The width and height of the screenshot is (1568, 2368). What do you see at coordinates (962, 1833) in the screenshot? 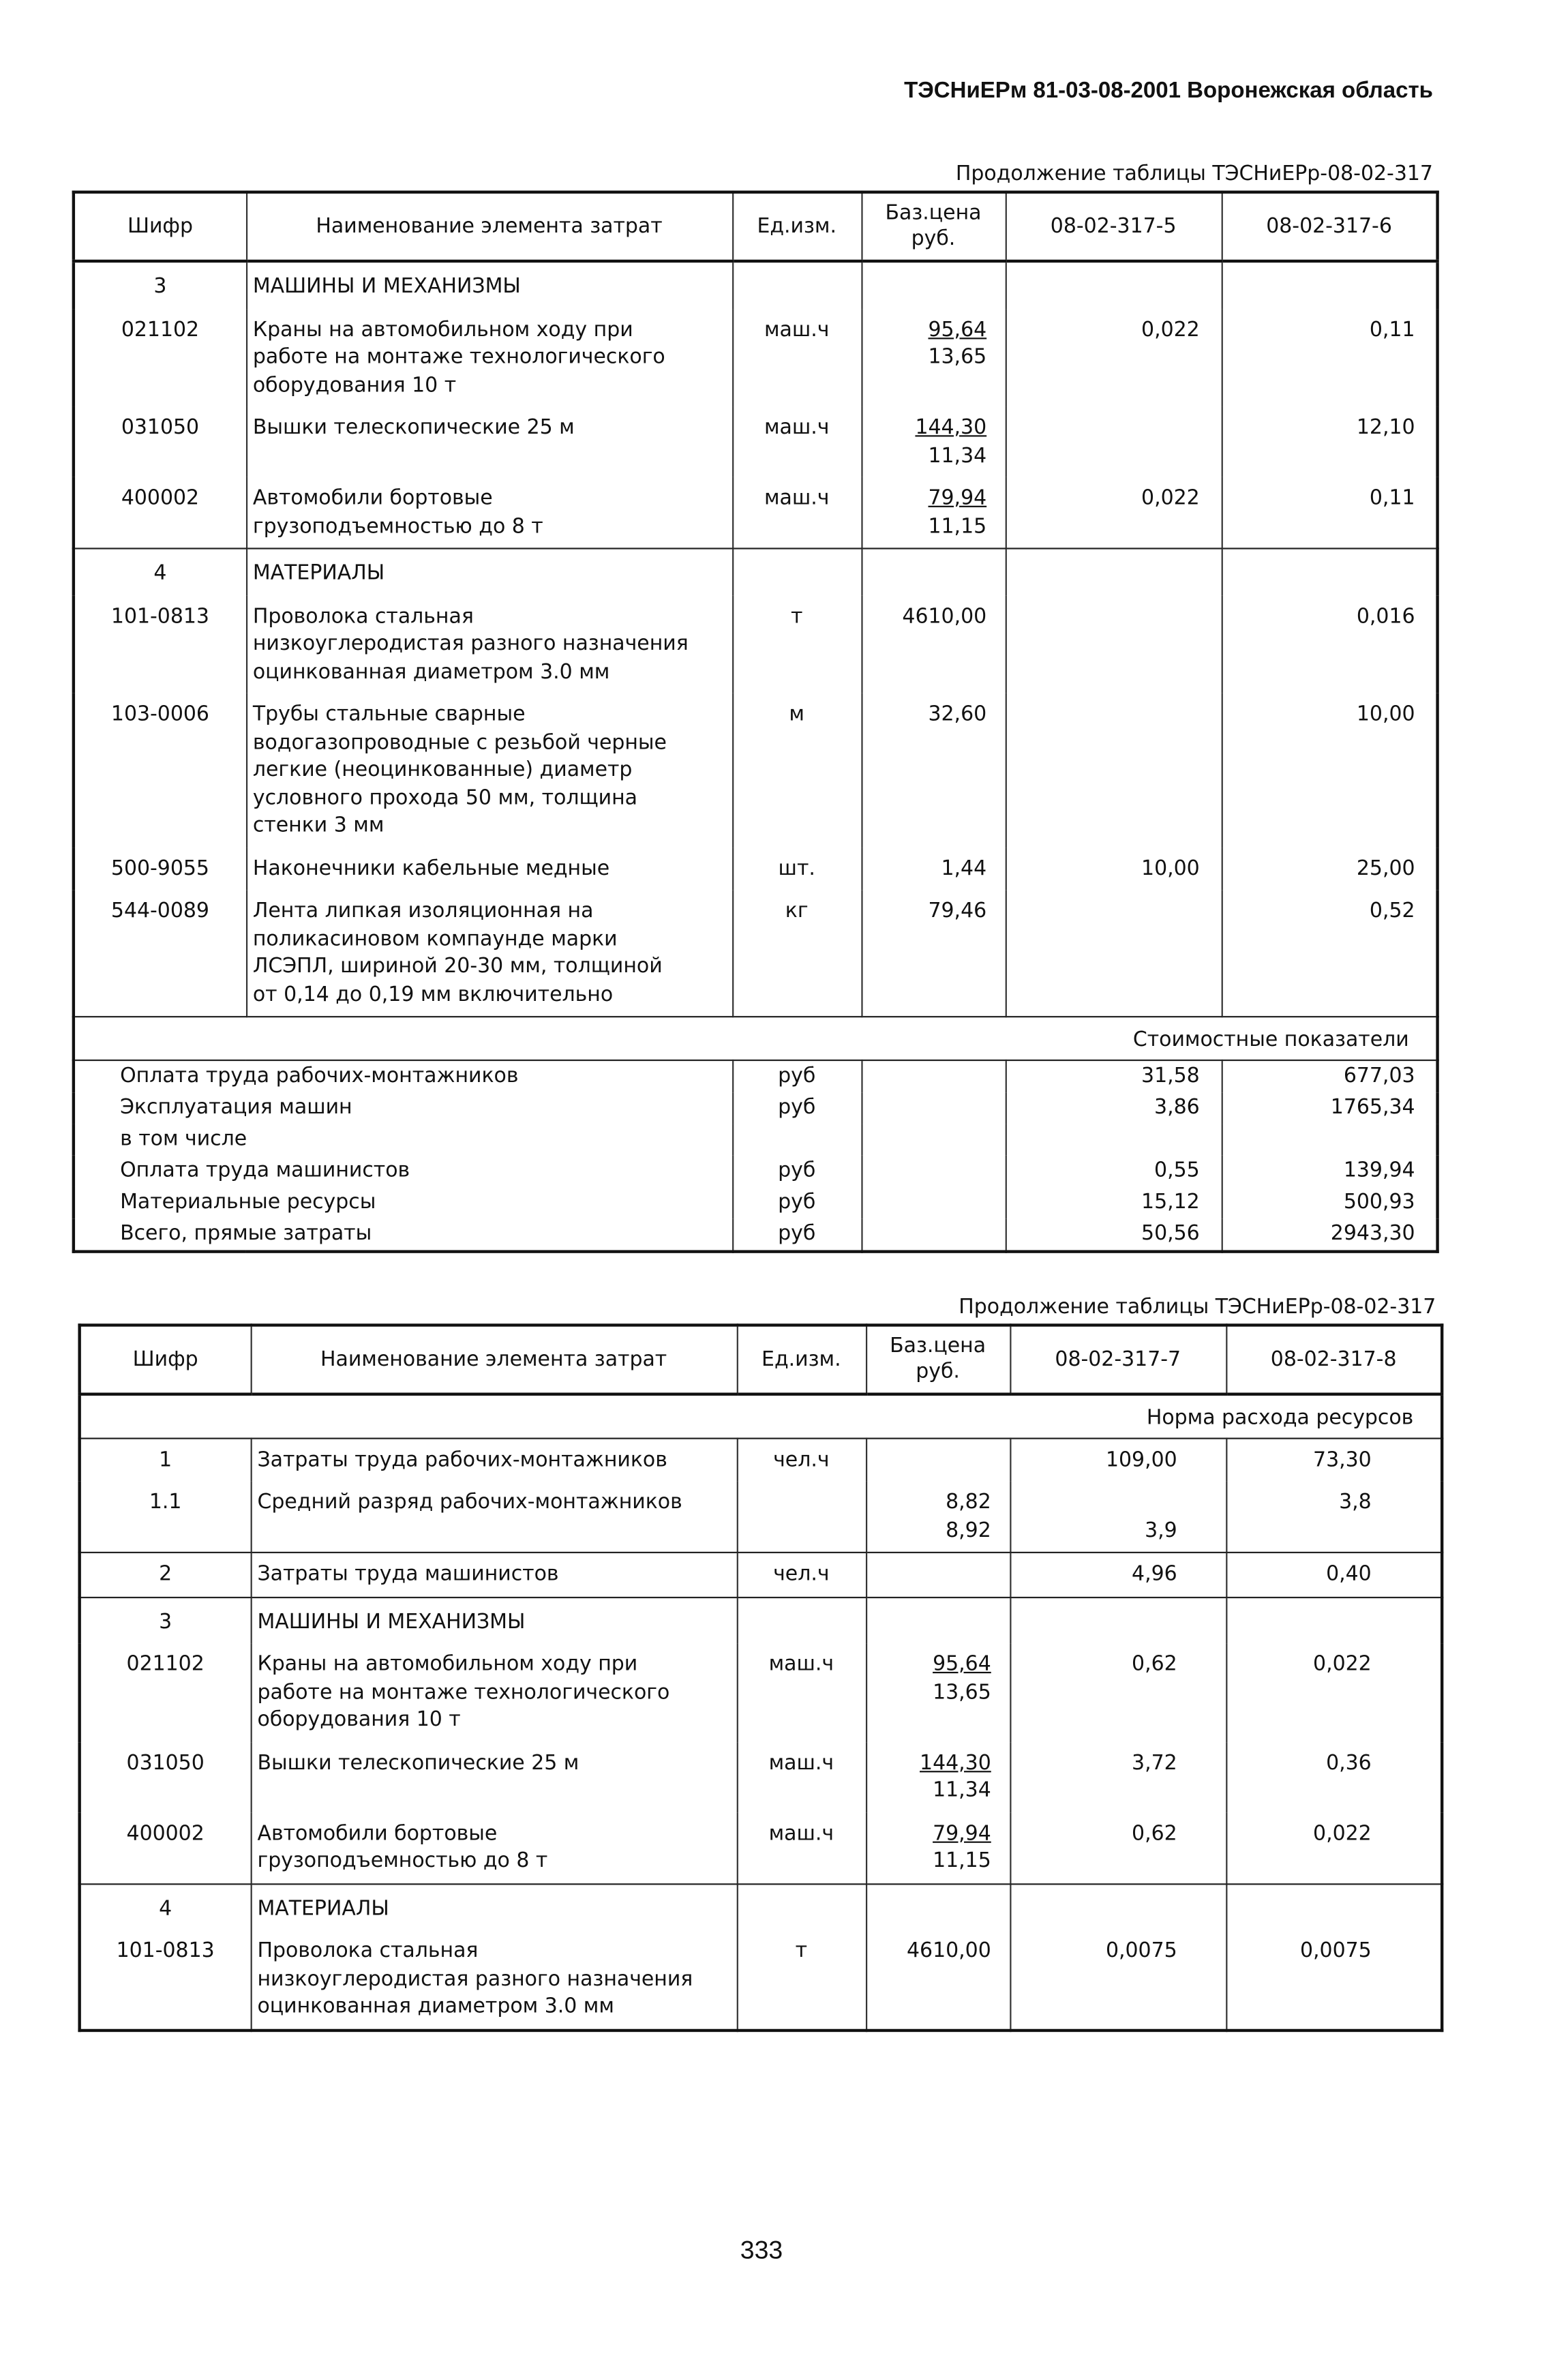
I see `price-numerator: 79,94` at bounding box center [962, 1833].